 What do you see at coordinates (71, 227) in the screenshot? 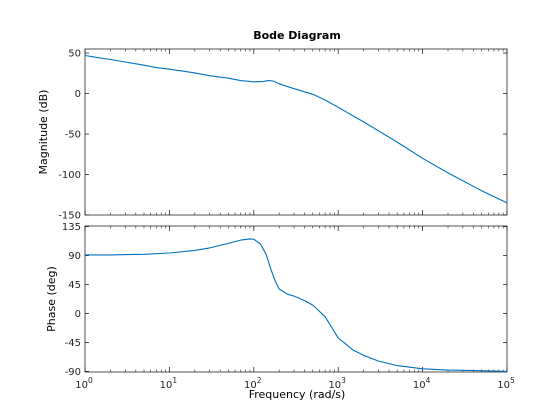
I see `phase-y-tick-label: 135` at bounding box center [71, 227].